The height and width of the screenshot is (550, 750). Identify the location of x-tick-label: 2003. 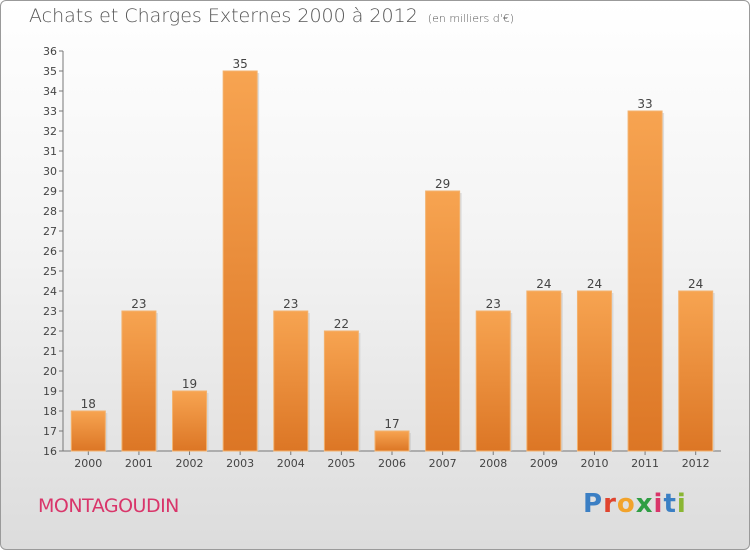
(240, 463).